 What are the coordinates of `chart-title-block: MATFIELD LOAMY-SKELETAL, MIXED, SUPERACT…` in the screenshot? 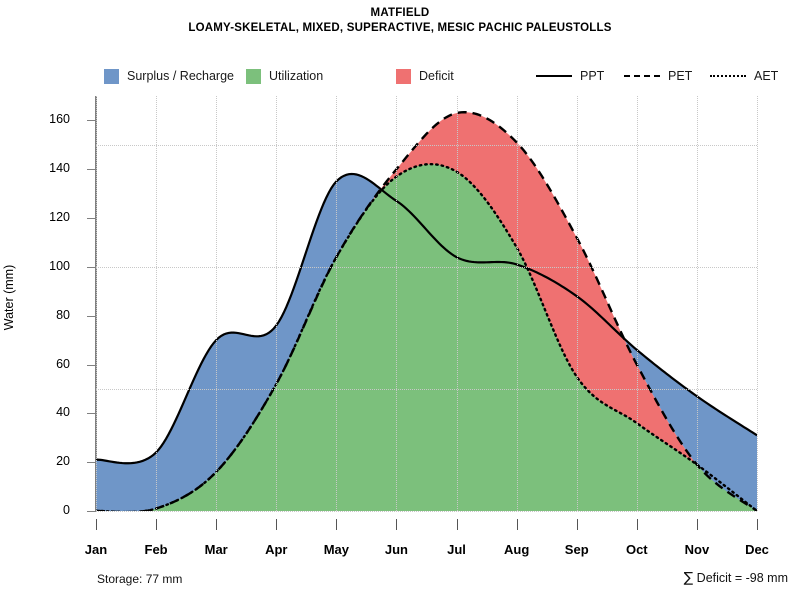 It's located at (400, 21).